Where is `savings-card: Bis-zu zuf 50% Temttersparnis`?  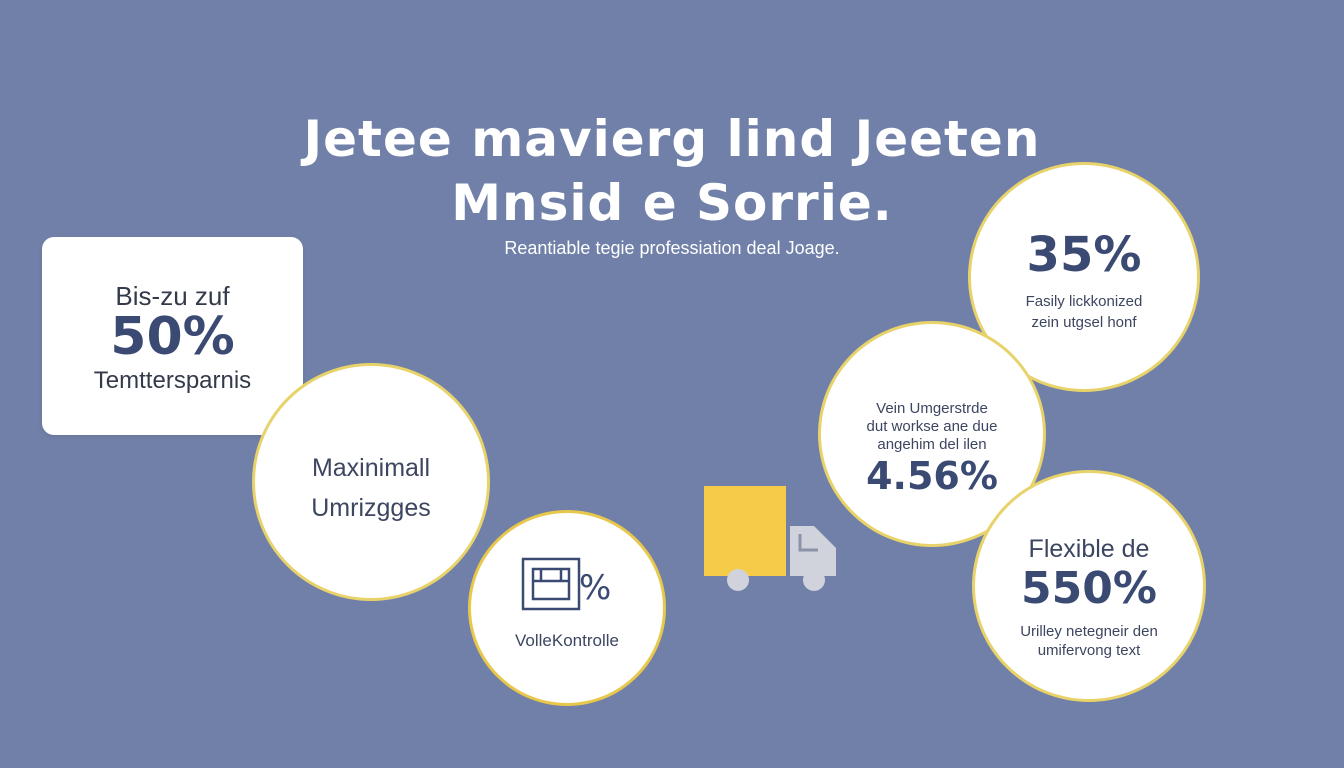 savings-card: Bis-zu zuf 50% Temttersparnis is located at coordinates (172, 336).